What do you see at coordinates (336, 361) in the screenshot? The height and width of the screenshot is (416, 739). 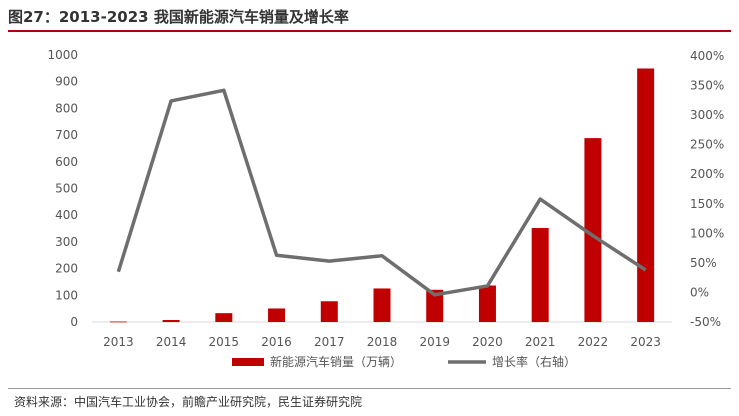 I see `legend-bar-label: 新能源汽车销量（万辆）` at bounding box center [336, 361].